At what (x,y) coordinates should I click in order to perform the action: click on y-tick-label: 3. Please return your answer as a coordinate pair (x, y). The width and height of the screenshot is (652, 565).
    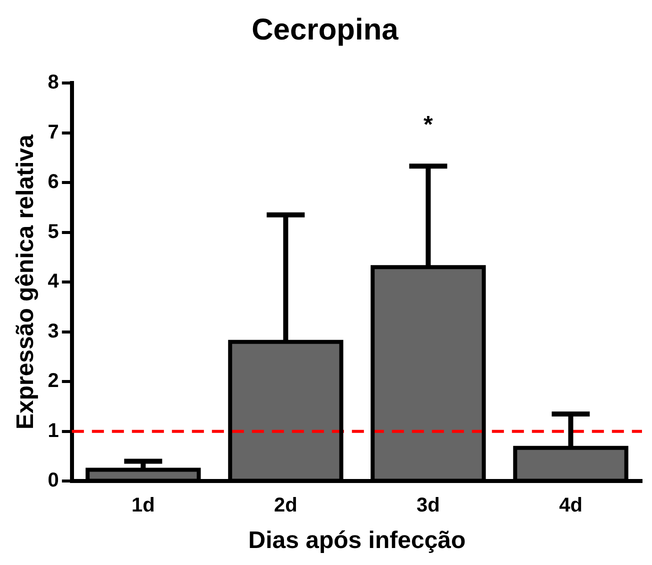
    Looking at the image, I should click on (53, 331).